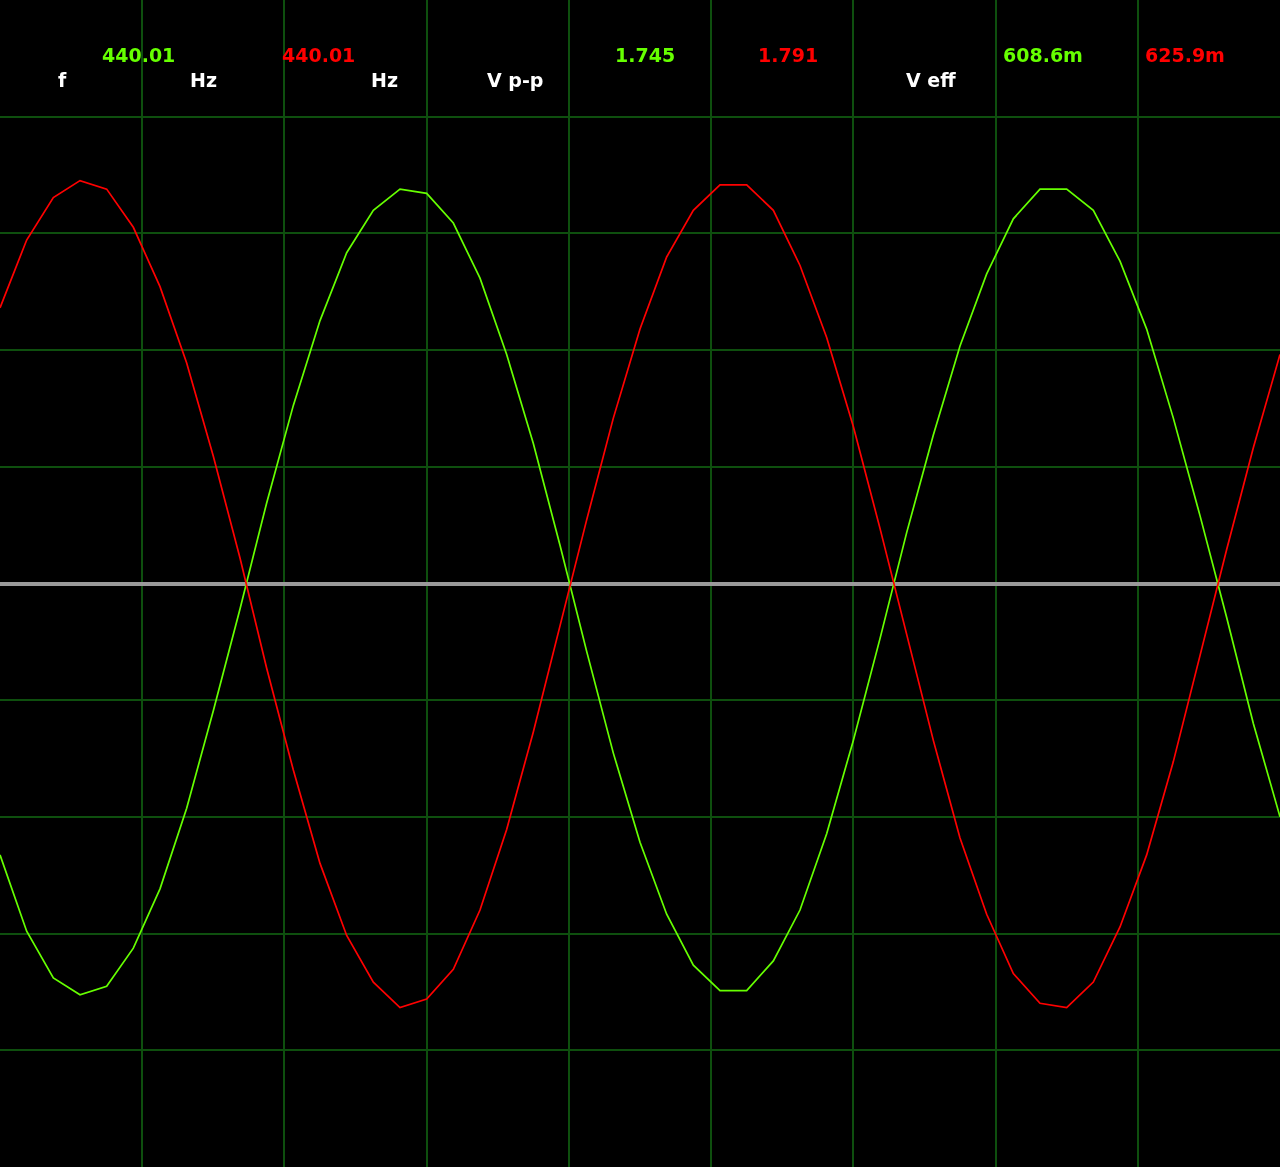 The image size is (1280, 1167). I want to click on text: f, so click(62, 80).